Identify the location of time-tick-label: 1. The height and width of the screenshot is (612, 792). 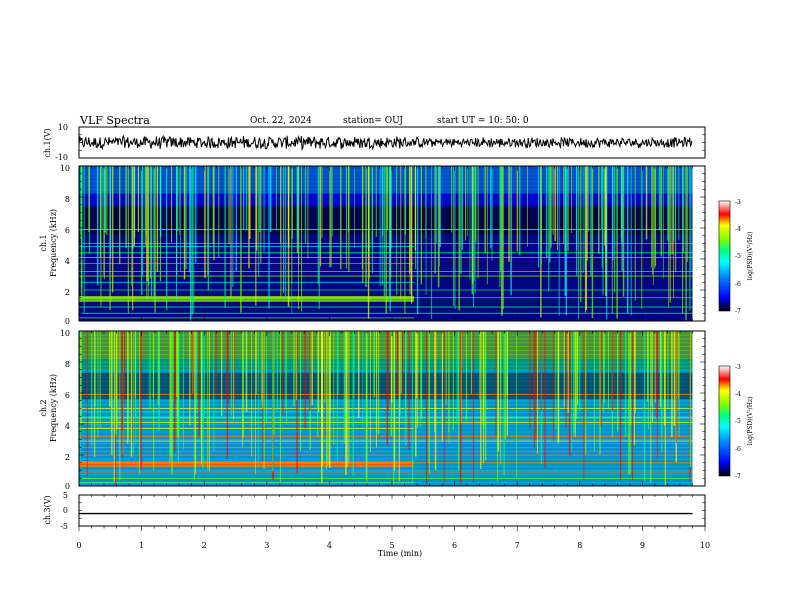
(141, 545).